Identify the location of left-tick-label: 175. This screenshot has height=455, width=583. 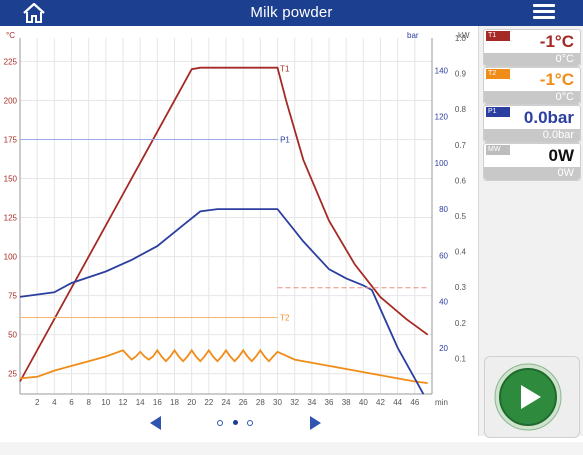
(11, 139).